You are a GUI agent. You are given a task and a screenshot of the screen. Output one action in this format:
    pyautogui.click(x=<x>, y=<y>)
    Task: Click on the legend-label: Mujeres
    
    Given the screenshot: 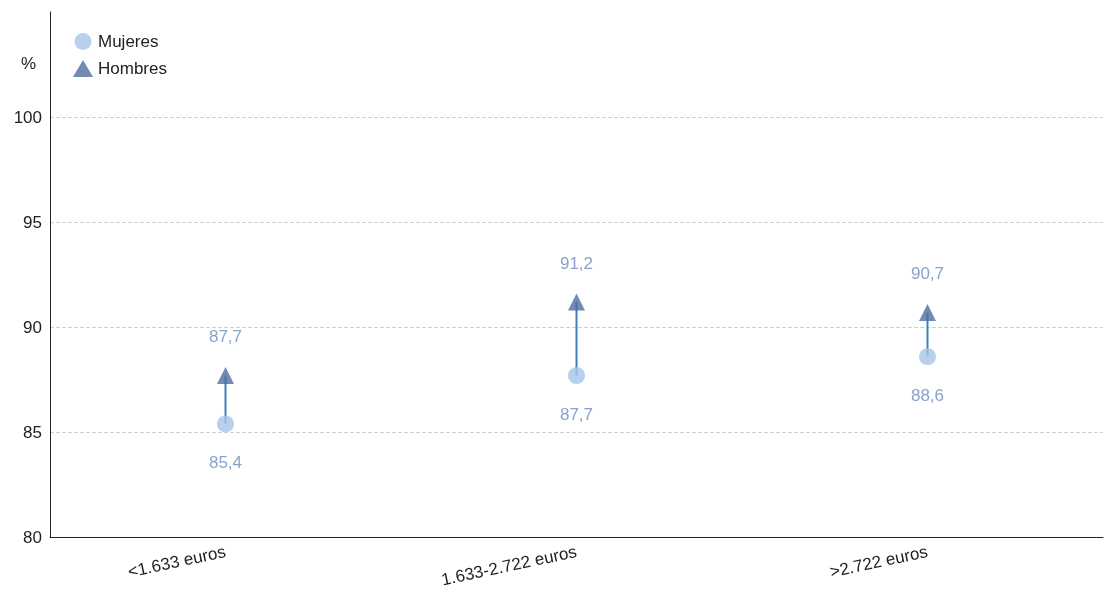 What is the action you would take?
    pyautogui.click(x=128, y=41)
    